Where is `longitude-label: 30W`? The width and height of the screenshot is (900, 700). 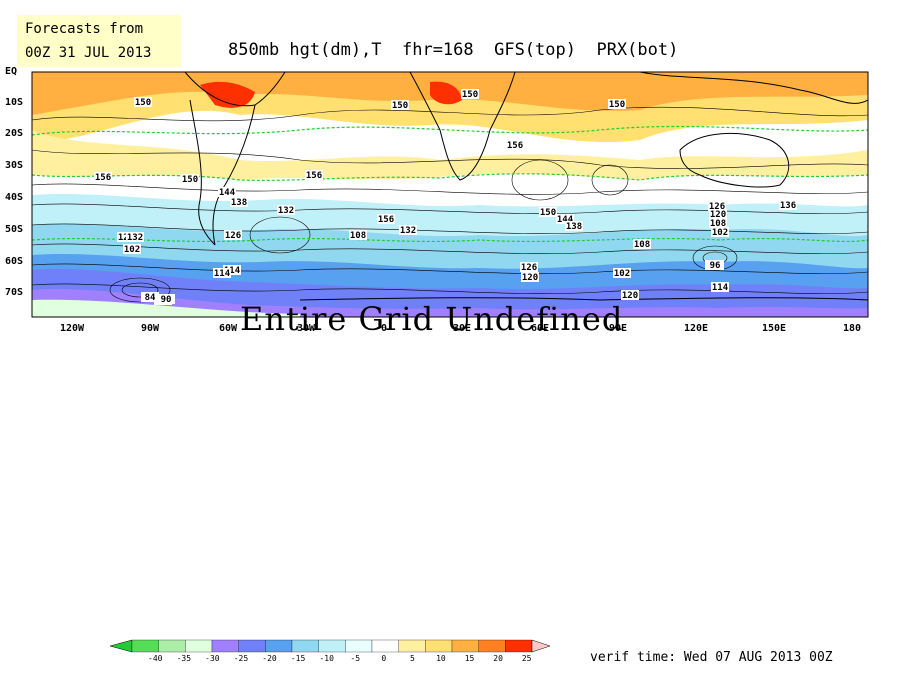
longitude-label: 30W is located at coordinates (306, 328).